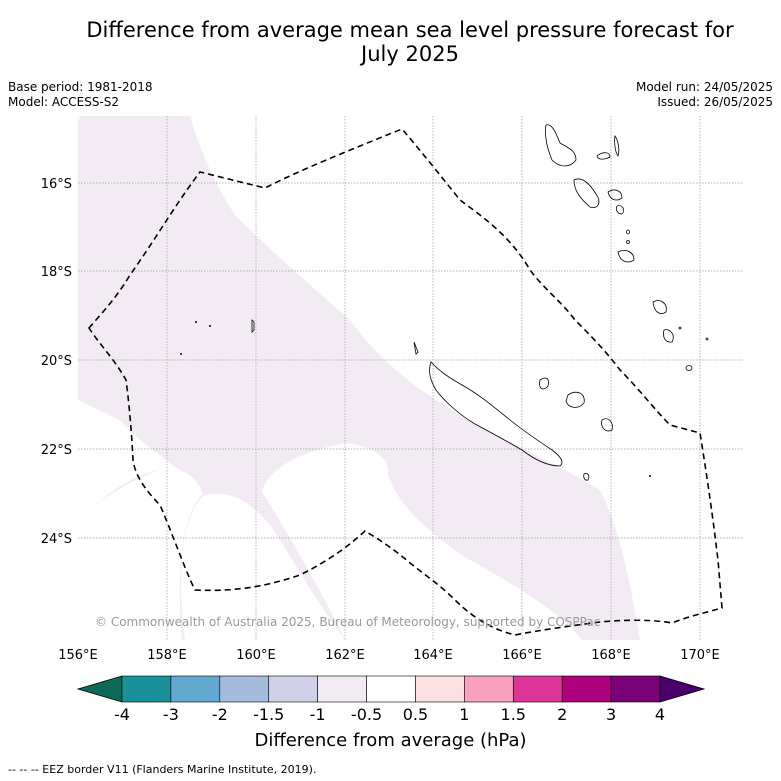 This screenshot has height=781, width=781. I want to click on lat-tick: 18°S, so click(56, 272).